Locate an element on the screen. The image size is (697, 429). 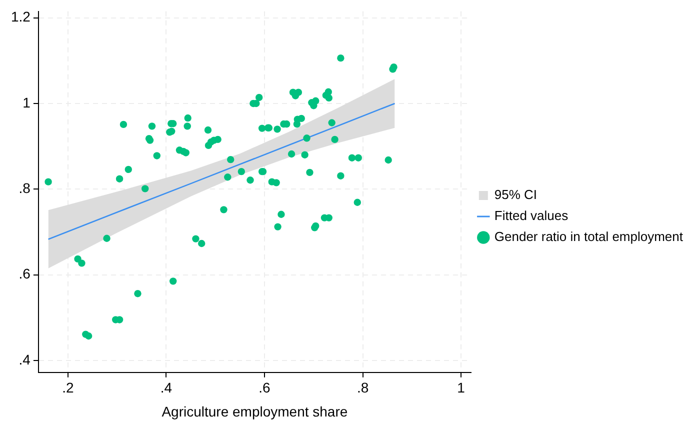
legend-label: 95% CI is located at coordinates (516, 194).